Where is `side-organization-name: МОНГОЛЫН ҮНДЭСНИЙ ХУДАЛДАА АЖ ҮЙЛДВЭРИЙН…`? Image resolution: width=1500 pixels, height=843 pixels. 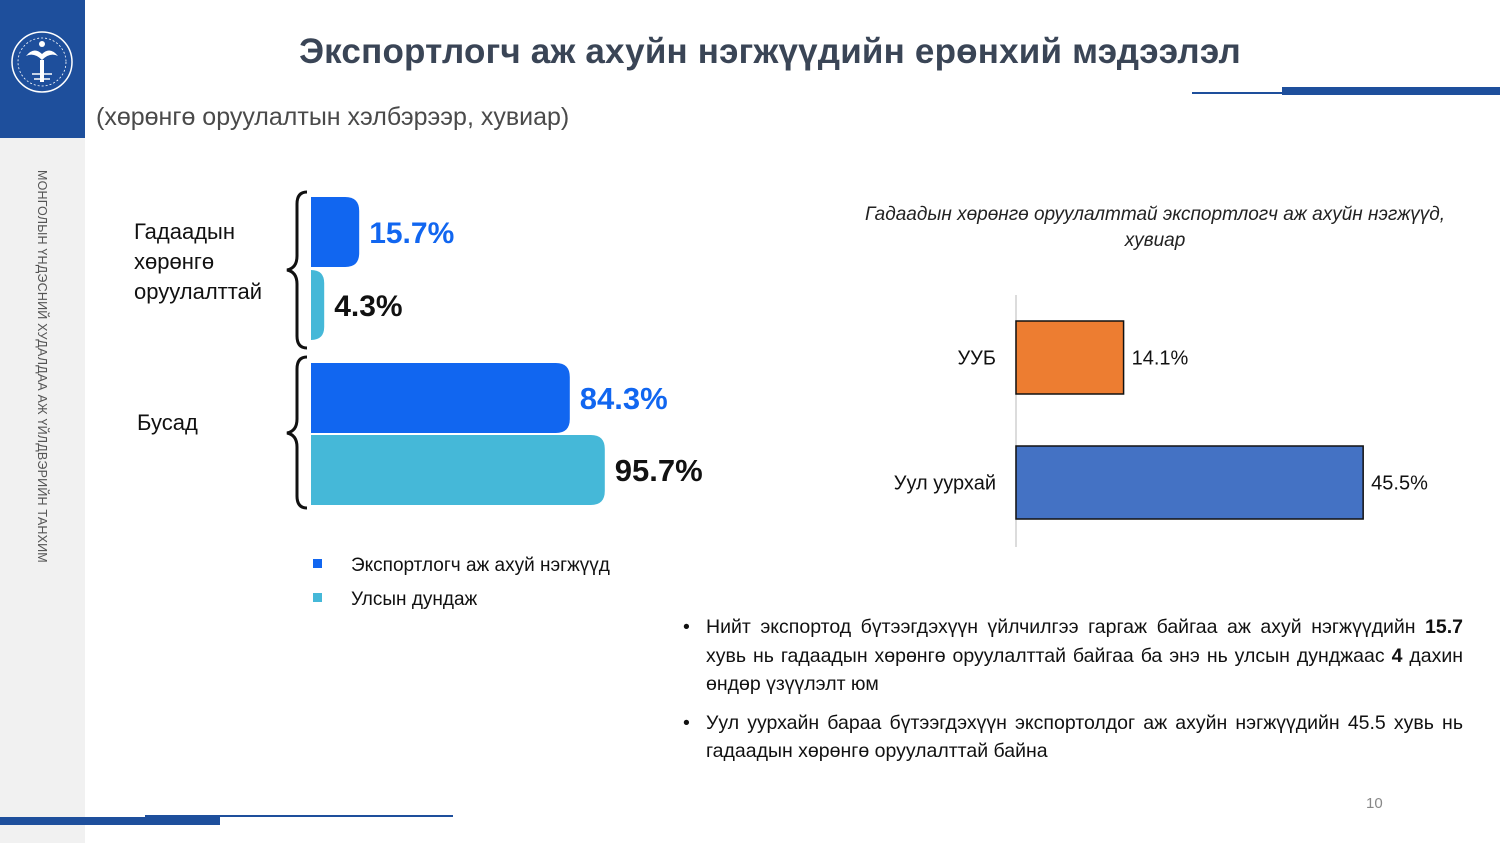 side-organization-name: МОНГОЛЫН ҮНДЭСНИЙ ХУДАЛДАА АЖ ҮЙЛДВЭРИЙН… is located at coordinates (42, 366).